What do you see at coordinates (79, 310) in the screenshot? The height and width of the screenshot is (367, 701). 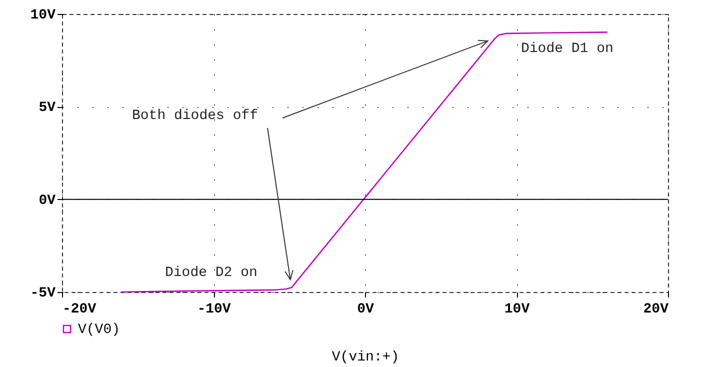 I see `x-tick-label: -20V` at bounding box center [79, 310].